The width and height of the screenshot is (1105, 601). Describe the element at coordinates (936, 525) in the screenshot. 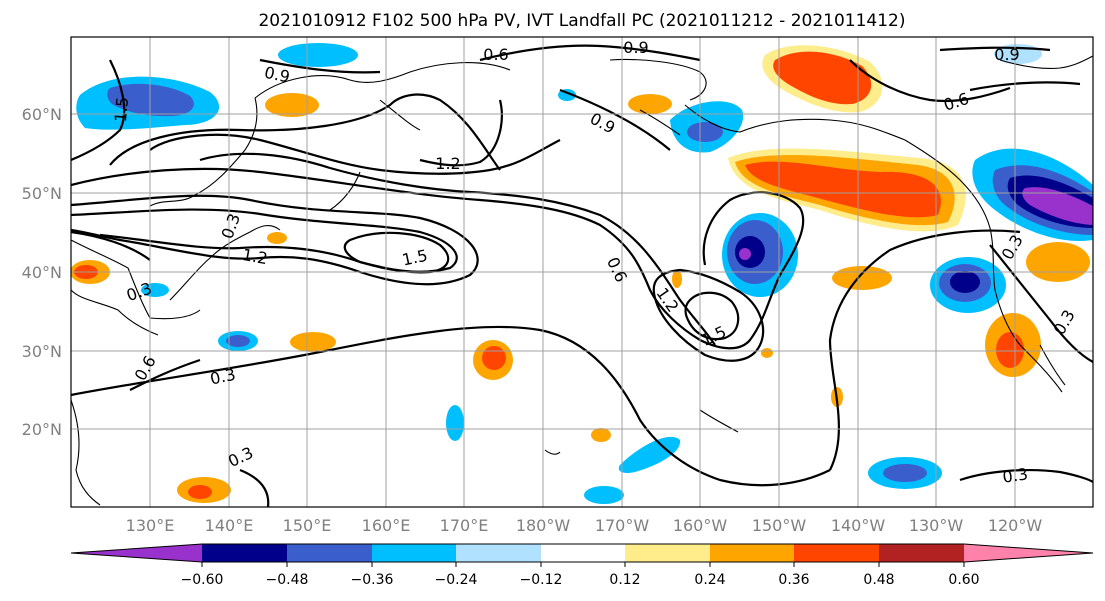

I see `lon-label: 130°W` at that location.